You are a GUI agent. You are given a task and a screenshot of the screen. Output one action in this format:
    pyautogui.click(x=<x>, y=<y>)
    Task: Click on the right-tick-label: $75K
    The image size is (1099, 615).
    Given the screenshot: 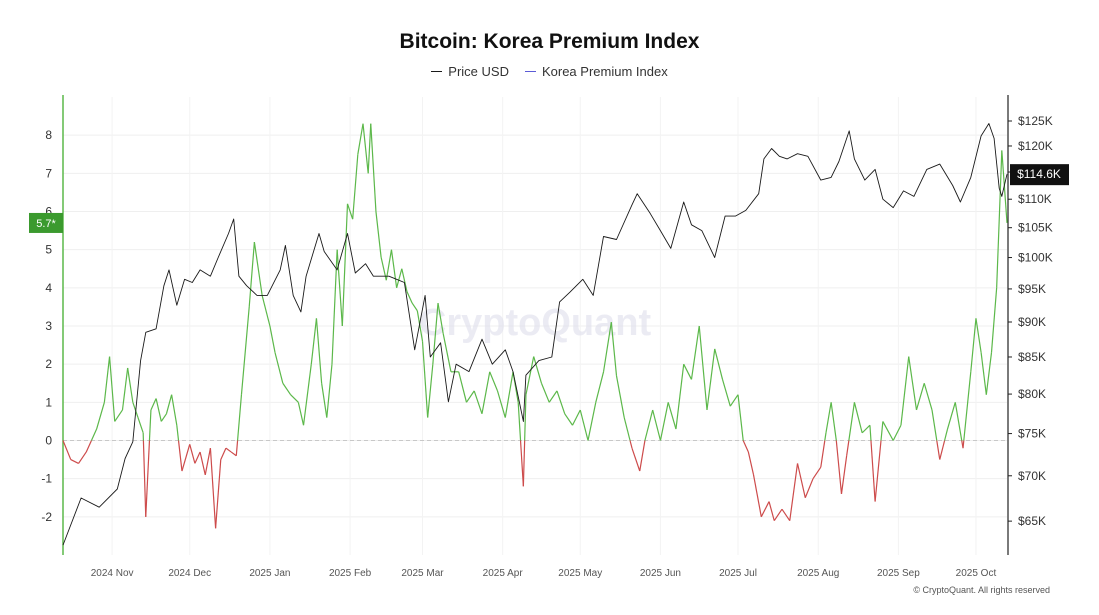 What is the action you would take?
    pyautogui.click(x=1032, y=434)
    